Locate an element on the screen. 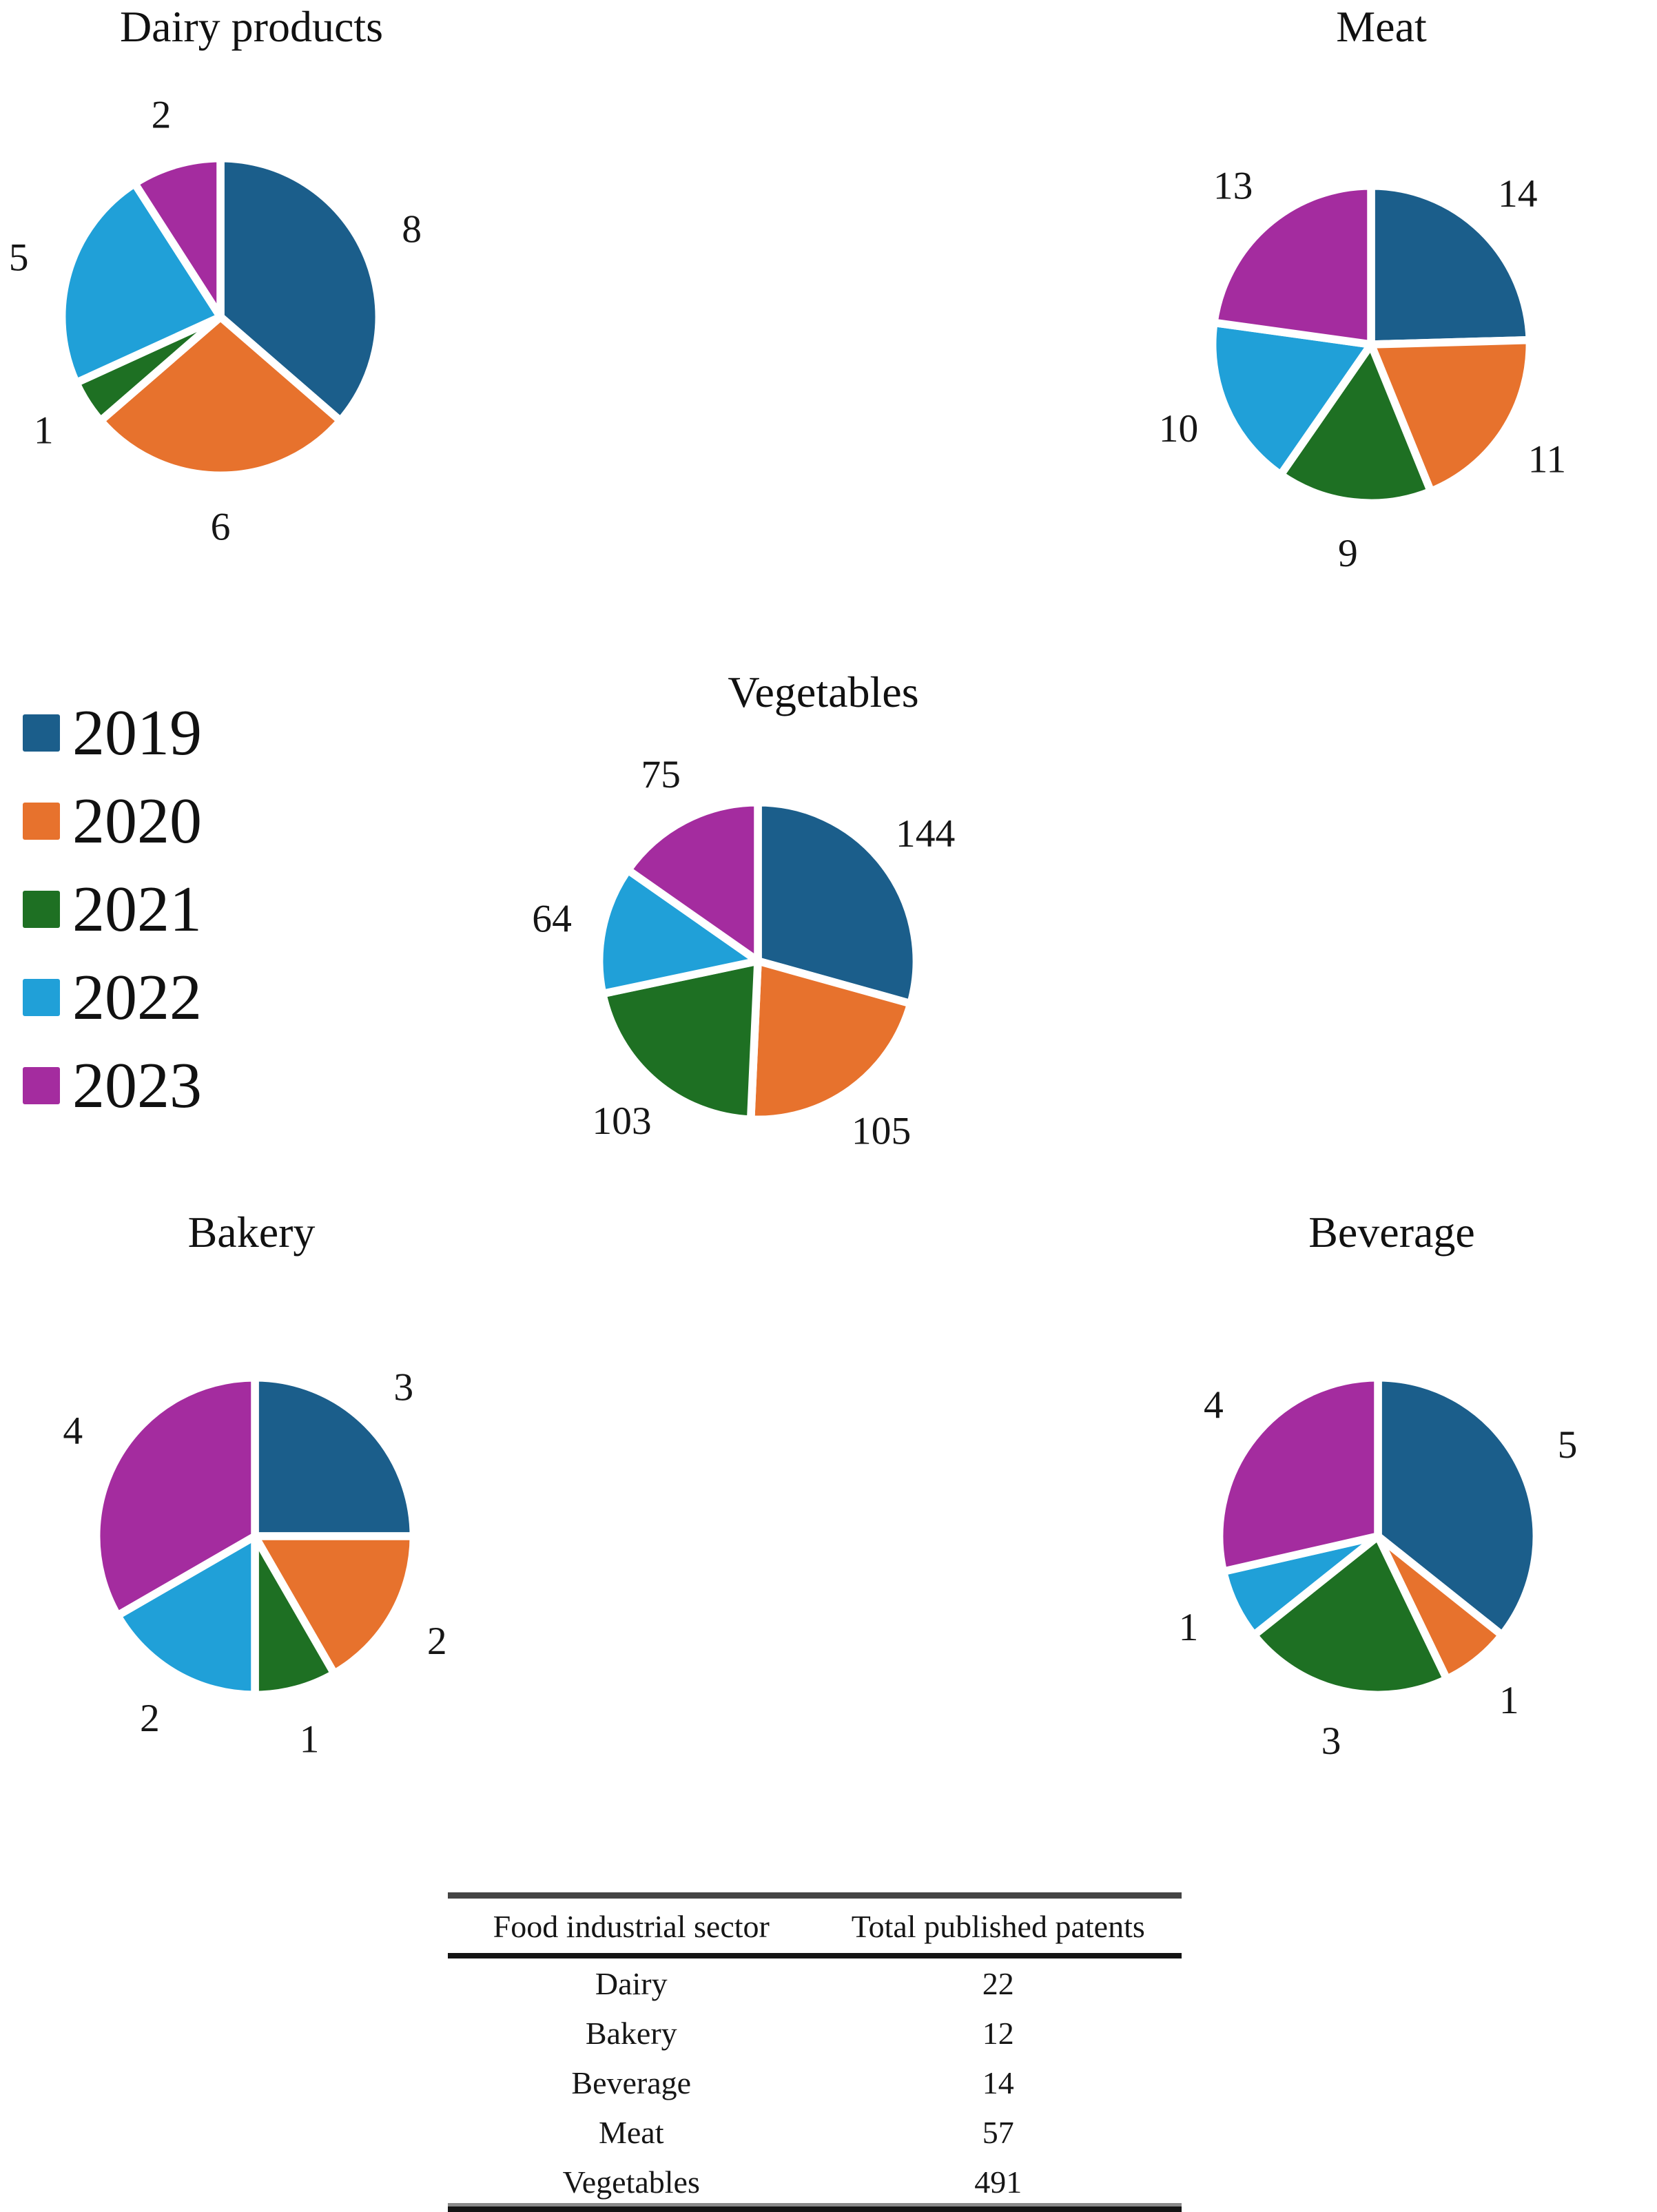 The height and width of the screenshot is (2212, 1657). table-row-bakery: Bakery 12 is located at coordinates (815, 2033).